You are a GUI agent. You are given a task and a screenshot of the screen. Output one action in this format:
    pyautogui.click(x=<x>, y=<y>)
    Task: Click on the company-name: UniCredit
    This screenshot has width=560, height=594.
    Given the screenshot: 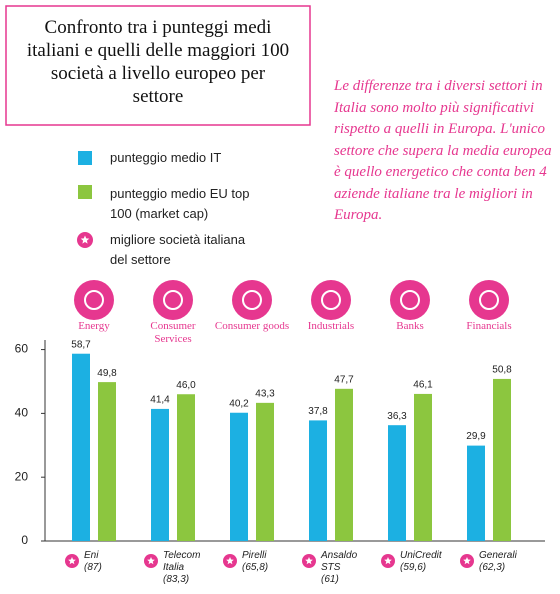 What is the action you would take?
    pyautogui.click(x=421, y=555)
    